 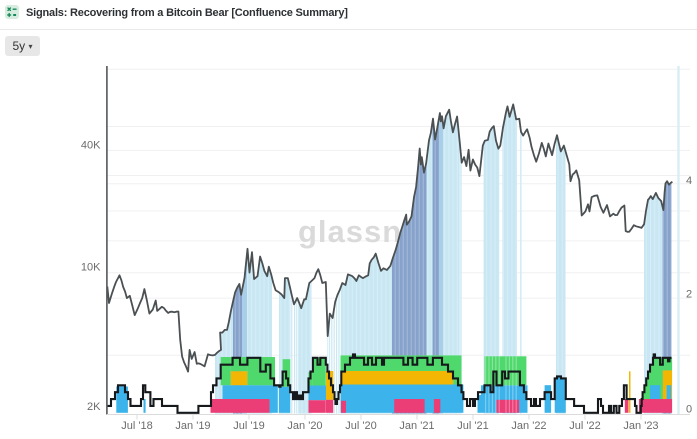 What do you see at coordinates (304, 426) in the screenshot?
I see `svg-text: Jan '20` at bounding box center [304, 426].